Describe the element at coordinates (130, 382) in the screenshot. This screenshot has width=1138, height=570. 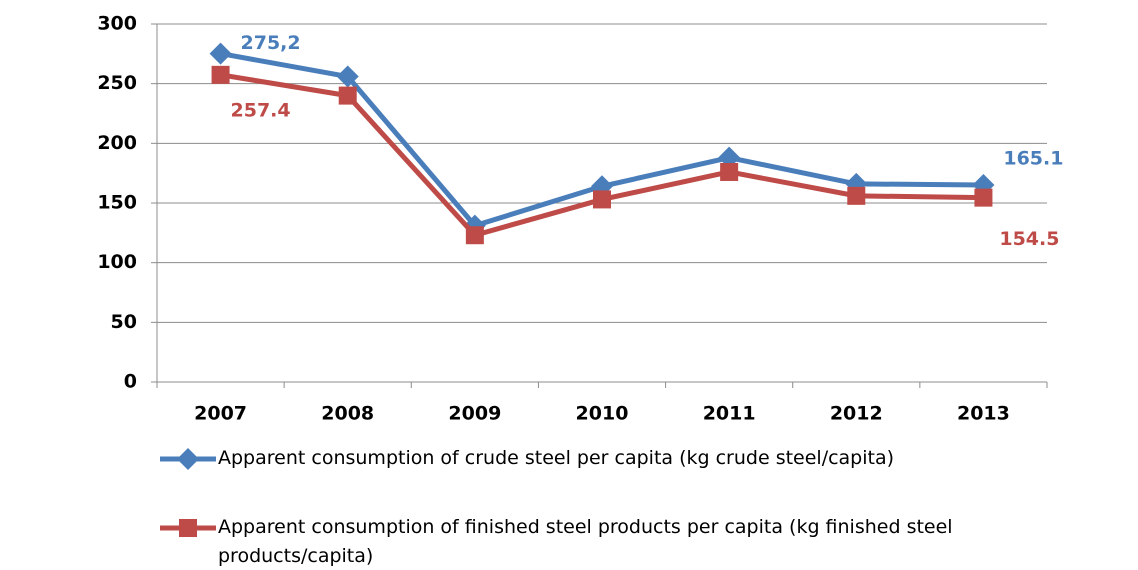
I see `y-tick-label: 0` at that location.